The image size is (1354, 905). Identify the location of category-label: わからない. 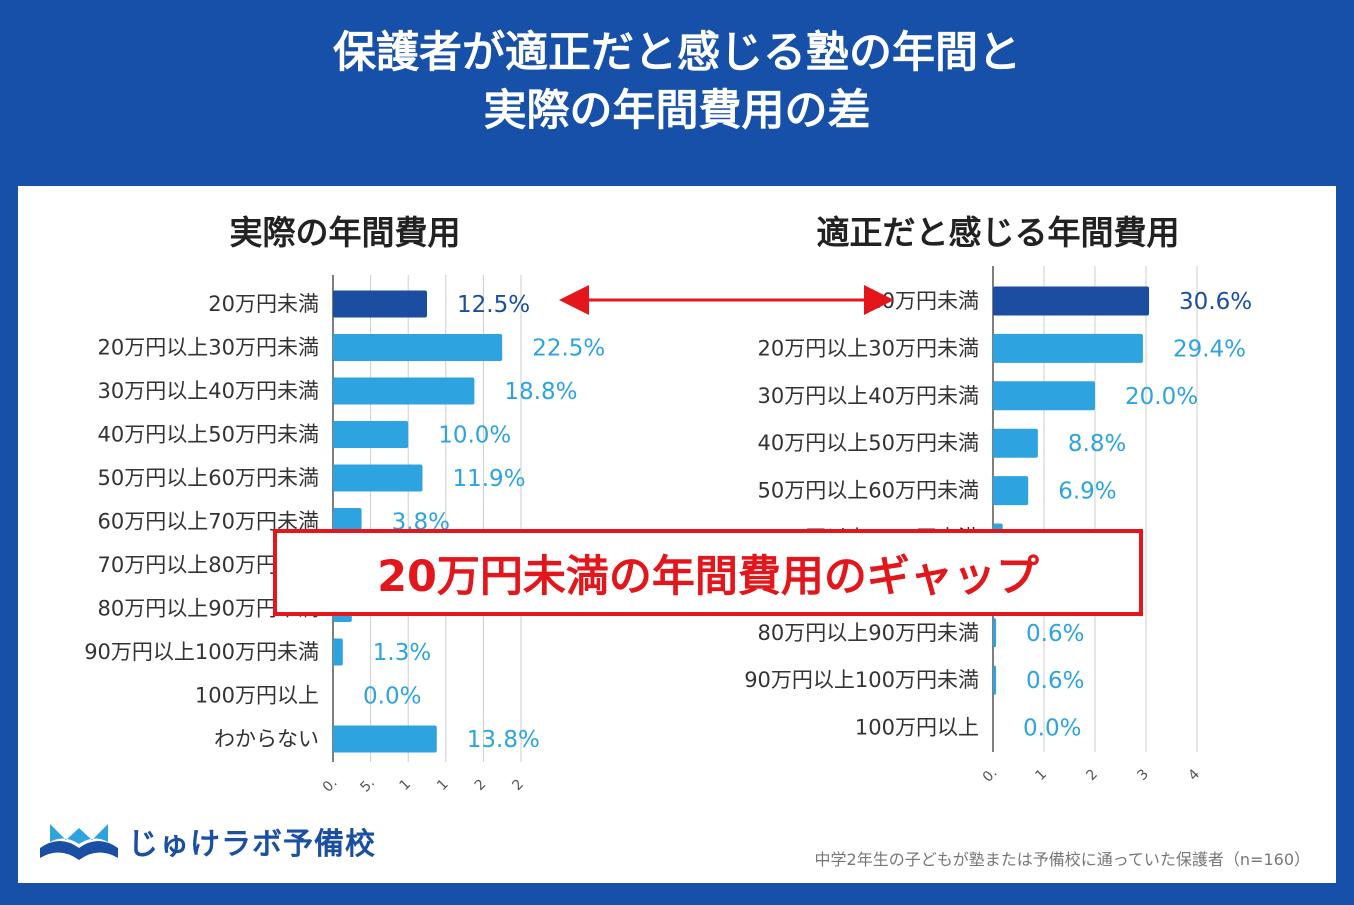
(266, 739).